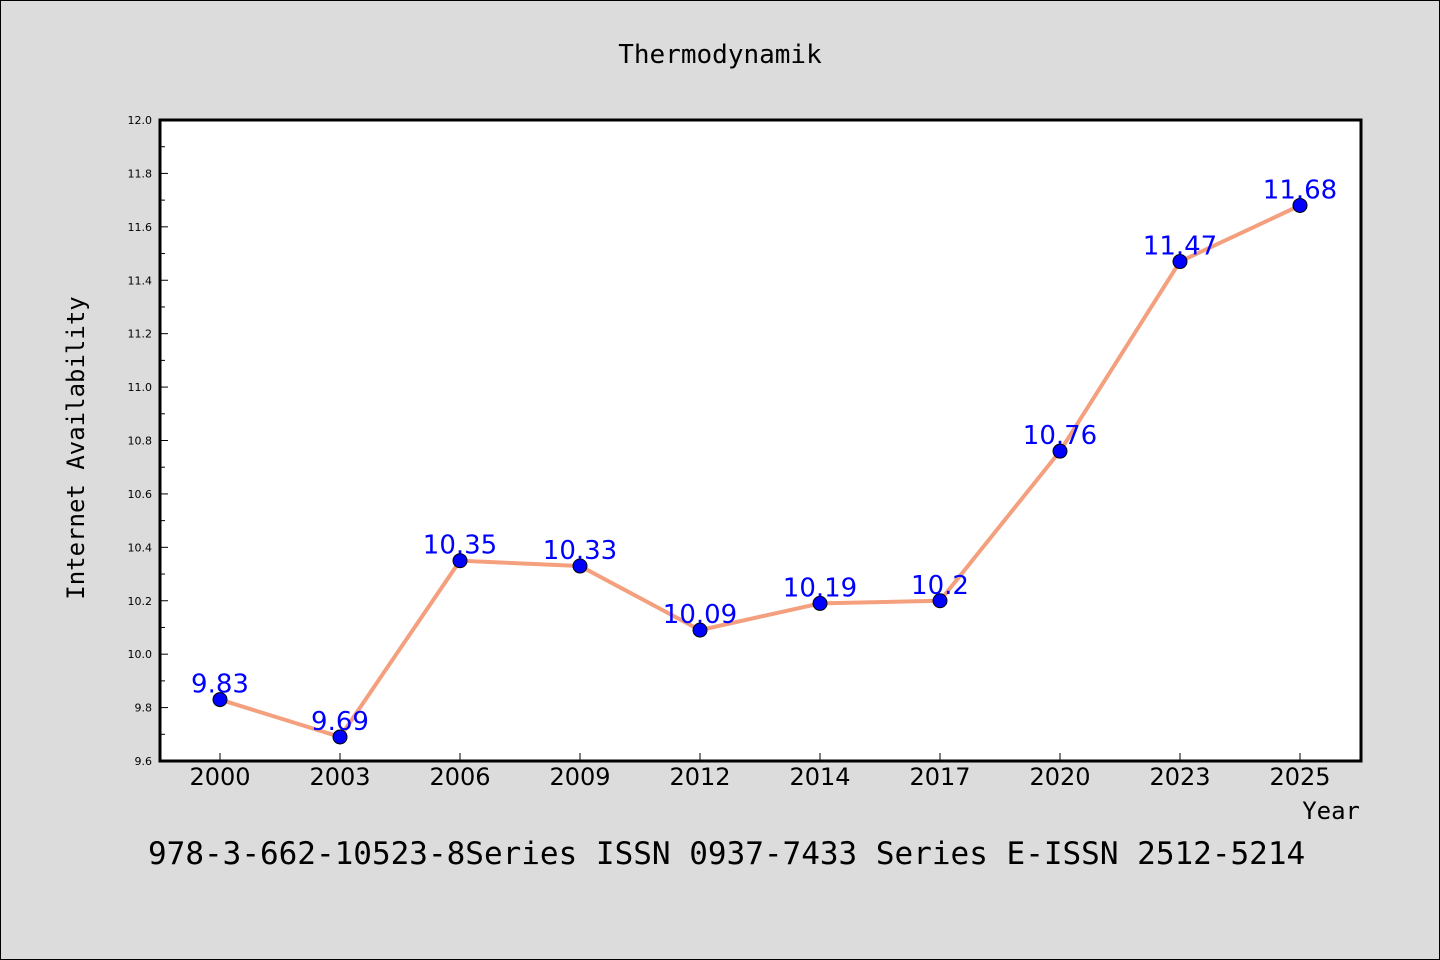 The height and width of the screenshot is (960, 1440). Describe the element at coordinates (580, 551) in the screenshot. I see `data-label: 10.33` at that location.